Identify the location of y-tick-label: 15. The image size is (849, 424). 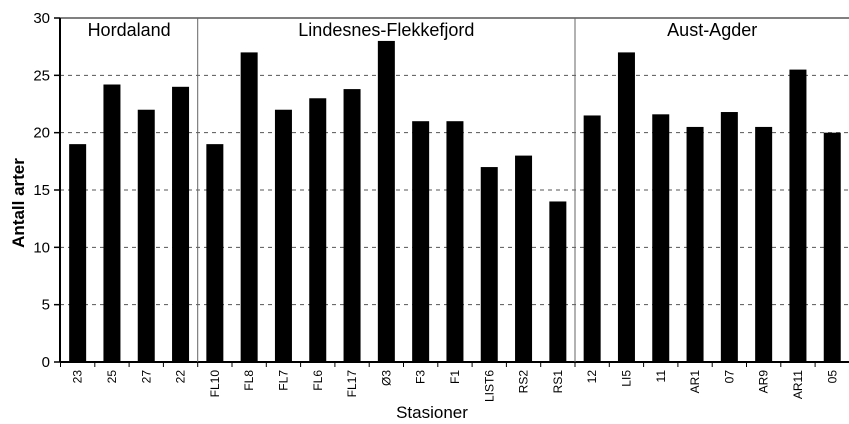
(41, 190).